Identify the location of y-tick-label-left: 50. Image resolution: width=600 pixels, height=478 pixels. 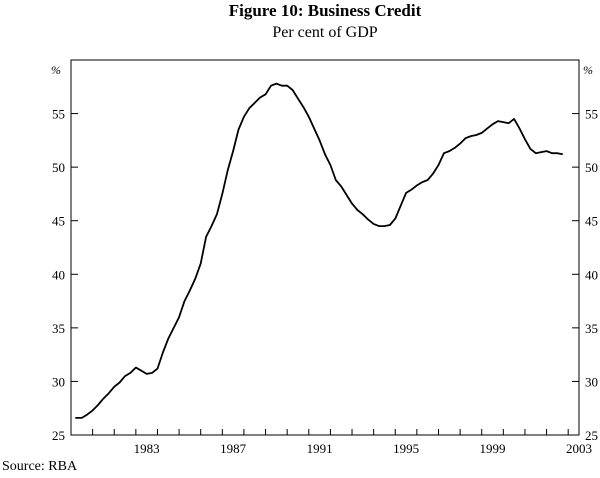
(58, 167).